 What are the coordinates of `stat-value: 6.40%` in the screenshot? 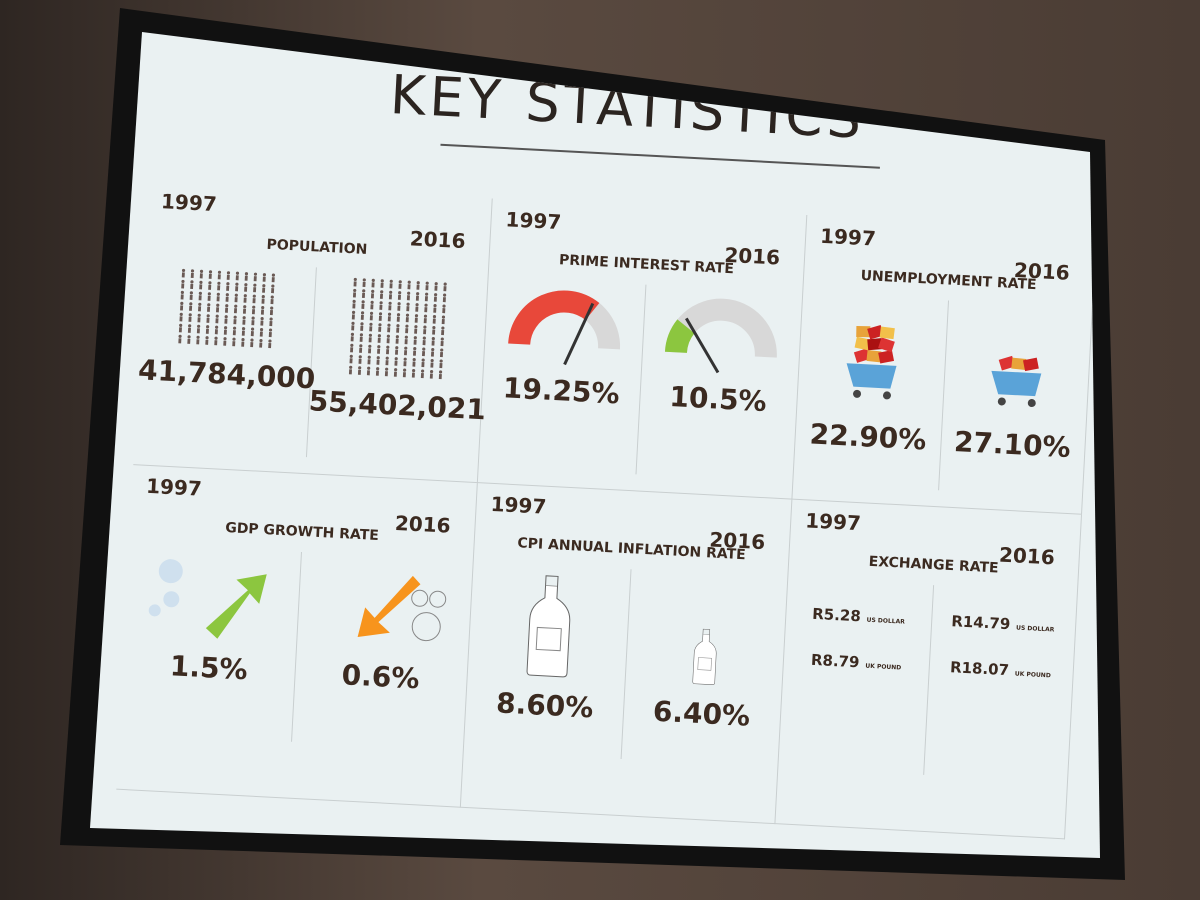 It's located at (701, 713).